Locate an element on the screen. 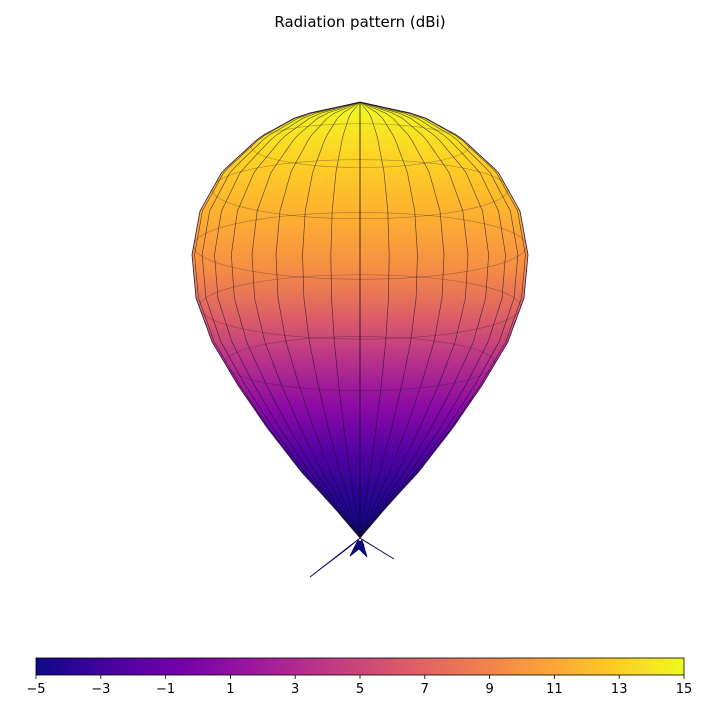 The image size is (720, 720). colorbar-tick-label: −1 is located at coordinates (165, 689).